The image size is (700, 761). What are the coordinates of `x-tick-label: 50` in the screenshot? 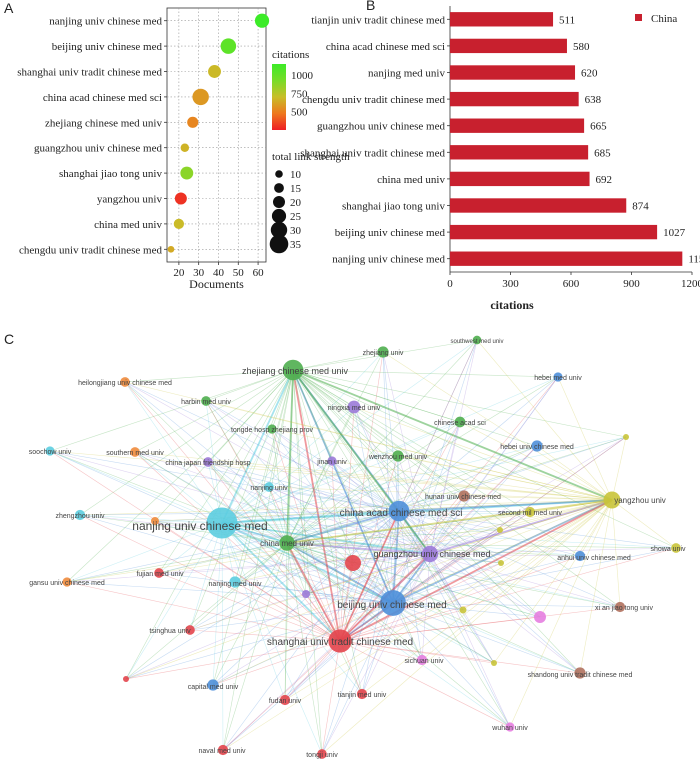 It's located at (239, 273).